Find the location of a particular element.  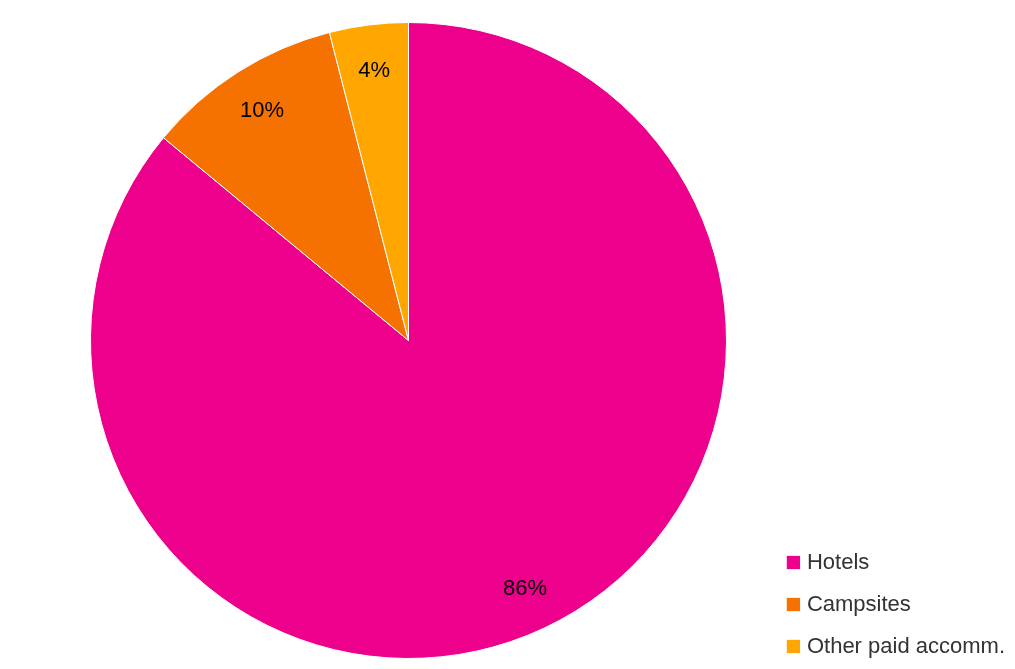

data-label: 4% is located at coordinates (374, 69).